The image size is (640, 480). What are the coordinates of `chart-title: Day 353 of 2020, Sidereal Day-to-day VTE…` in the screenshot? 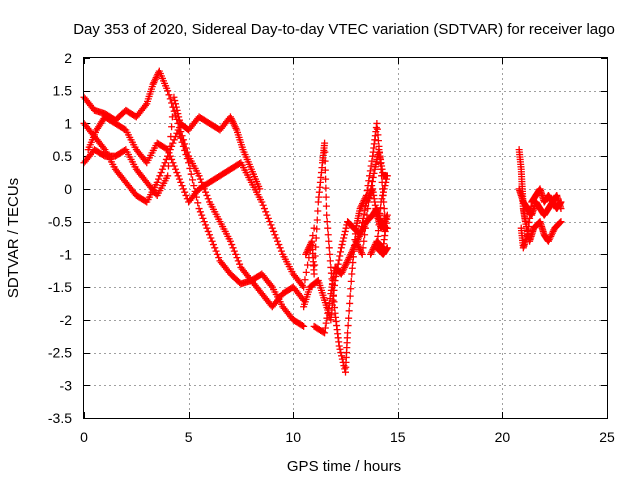 It's located at (344, 29).